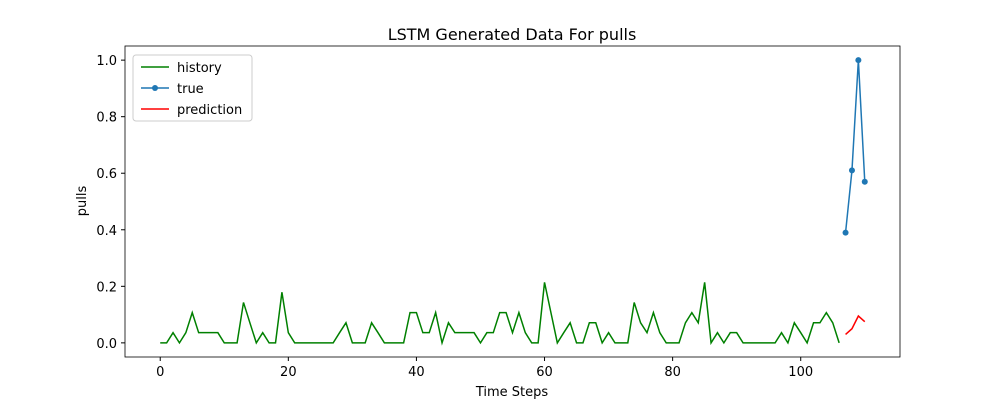 The height and width of the screenshot is (400, 1000). What do you see at coordinates (106, 231) in the screenshot?
I see `y-tick-label: 0.4` at bounding box center [106, 231].